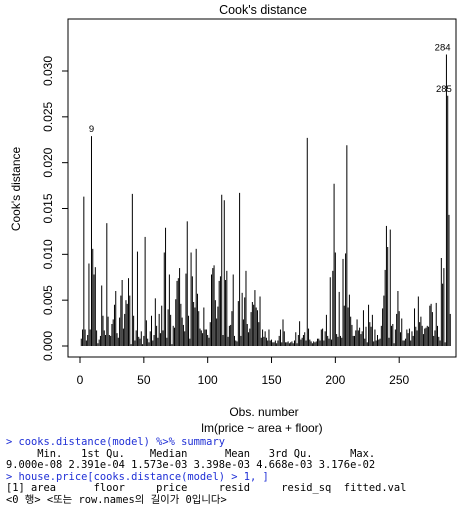 The image size is (470, 510). Describe the element at coordinates (272, 380) in the screenshot. I see `x-tick-label: 150` at that location.